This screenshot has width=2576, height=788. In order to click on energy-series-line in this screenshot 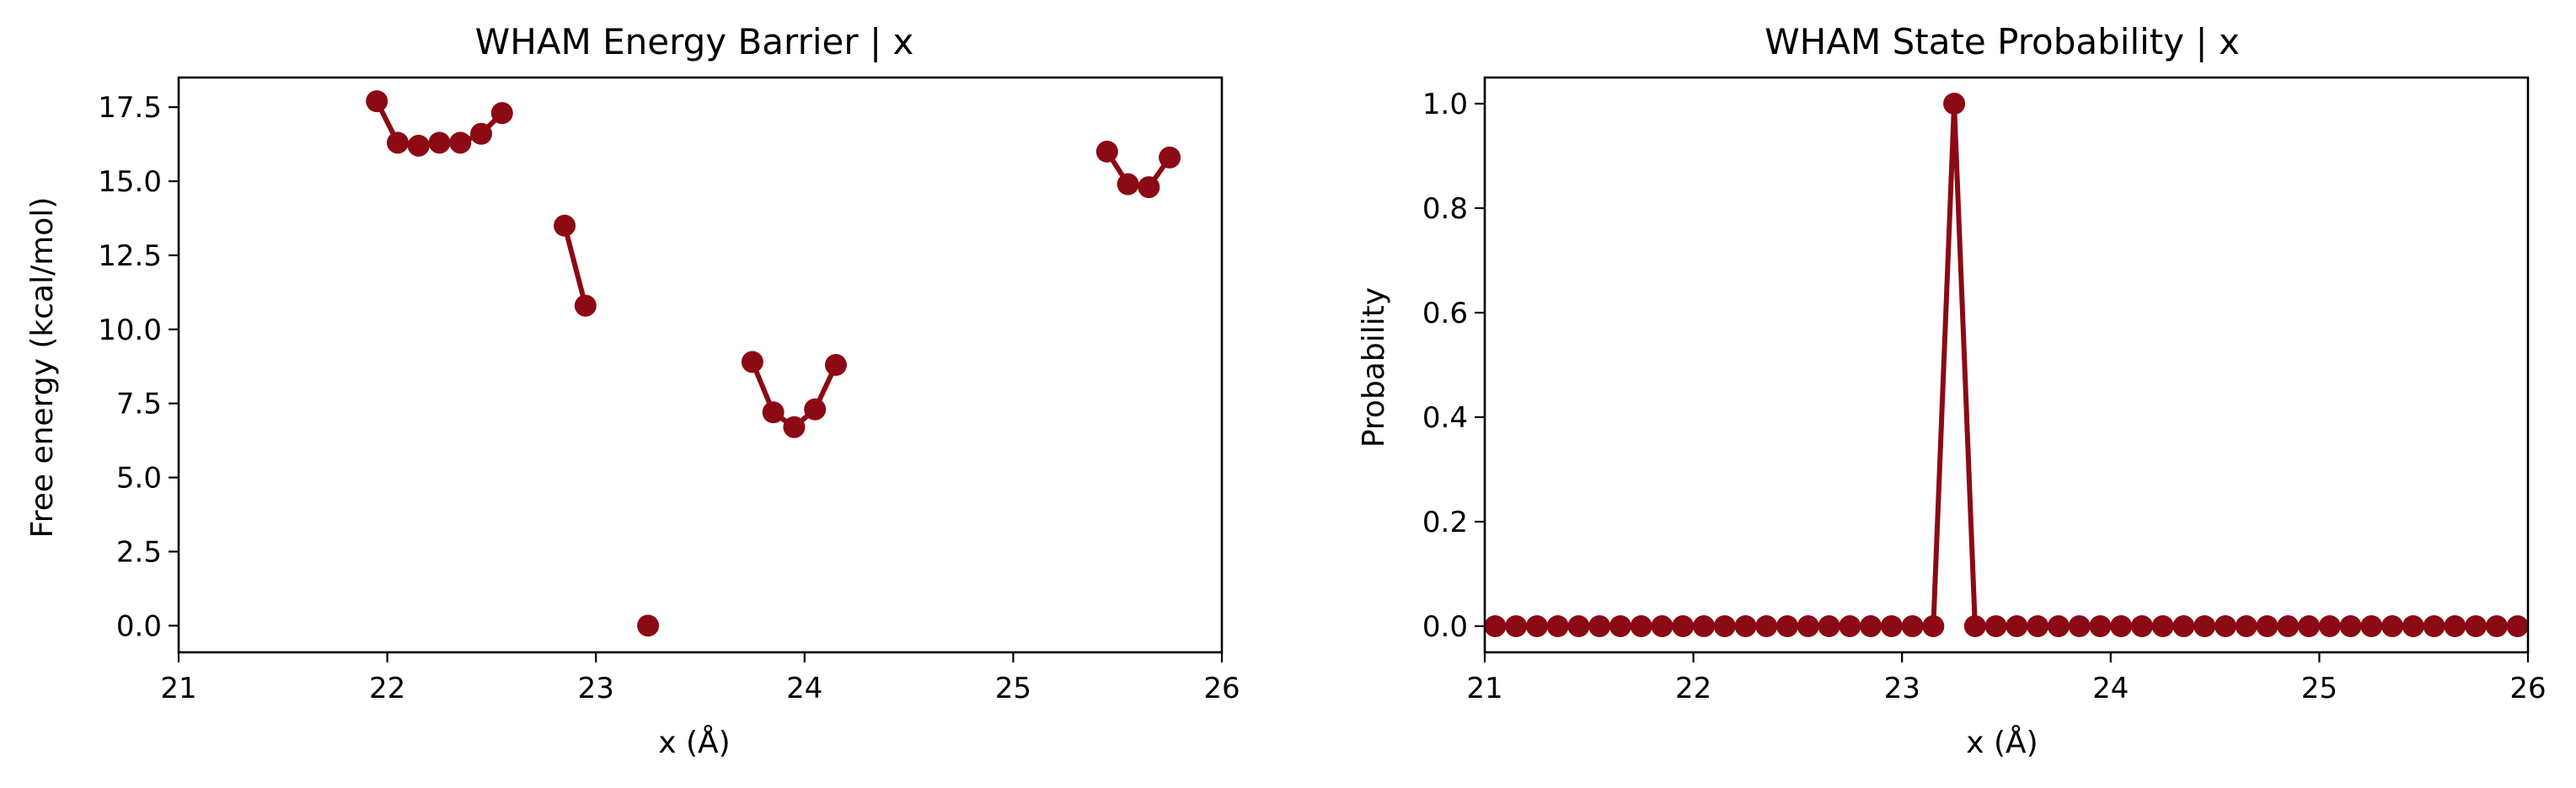, I will do `click(575, 266)`.